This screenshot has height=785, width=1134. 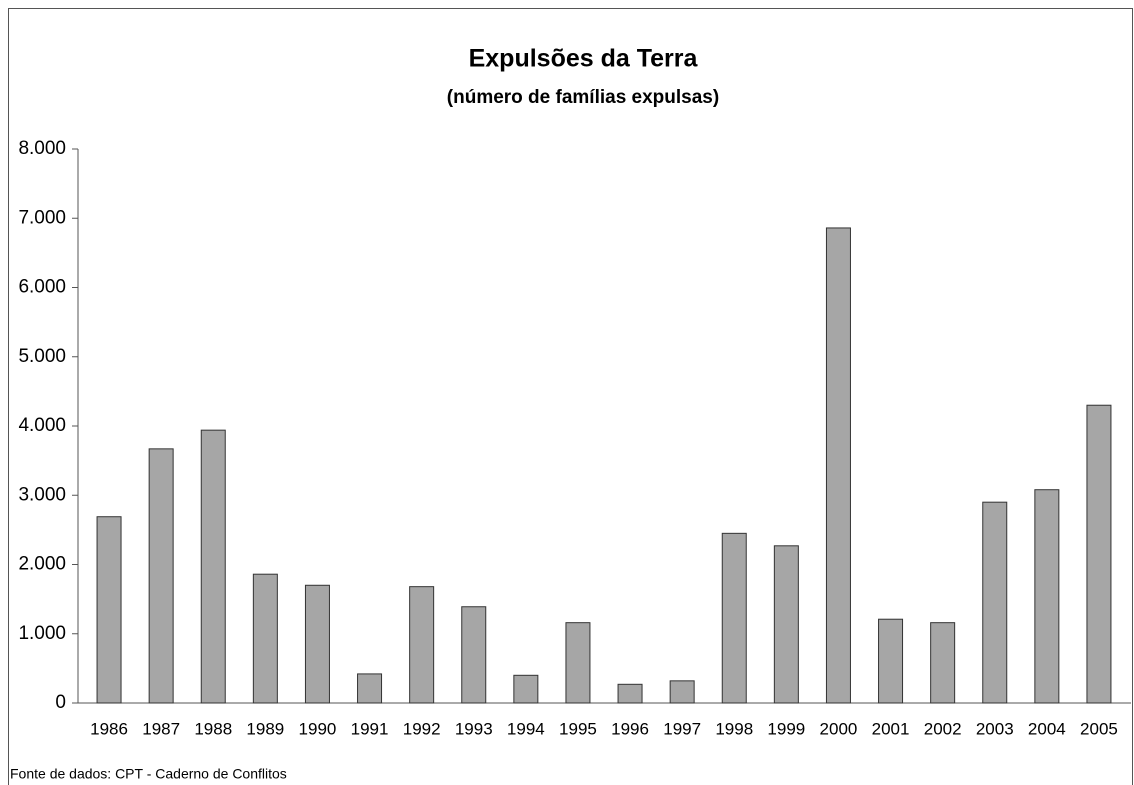 I want to click on x-tick-label: 1995, so click(x=578, y=728).